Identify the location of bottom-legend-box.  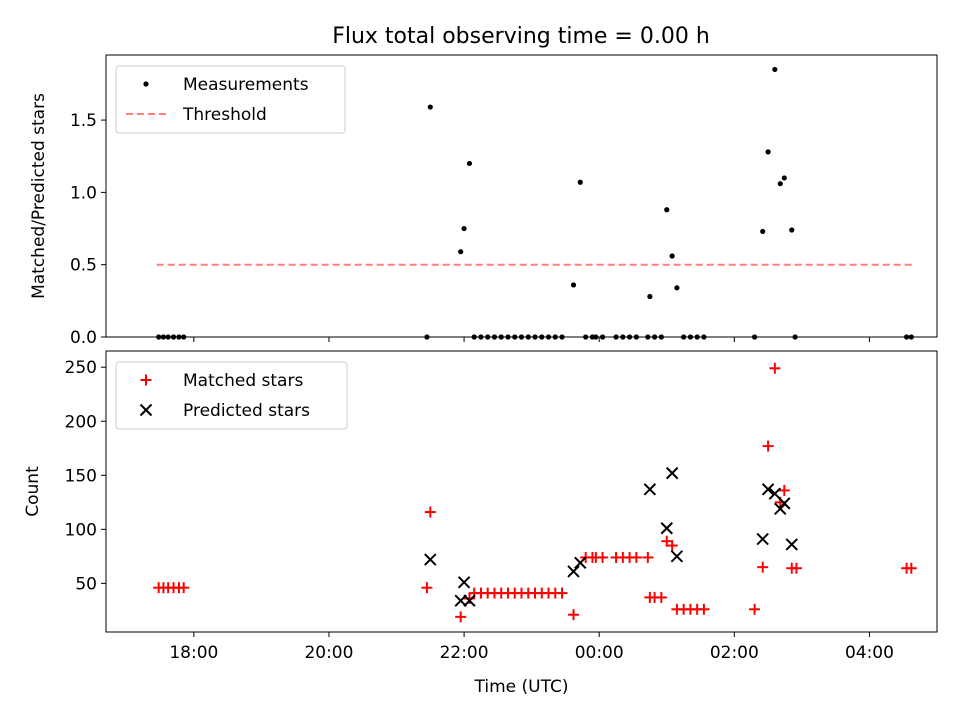
(231, 395).